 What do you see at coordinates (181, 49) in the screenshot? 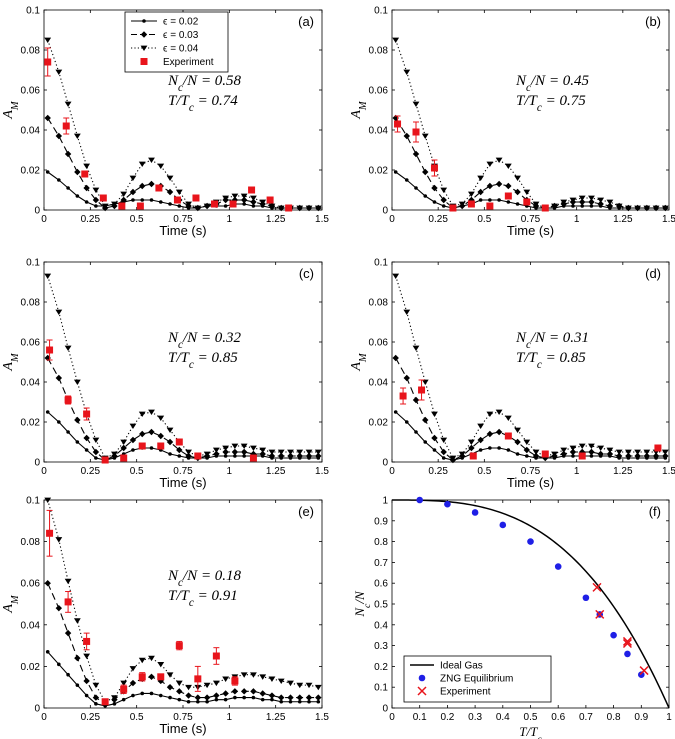
I see `legend-label: ϵ = 0.04` at bounding box center [181, 49].